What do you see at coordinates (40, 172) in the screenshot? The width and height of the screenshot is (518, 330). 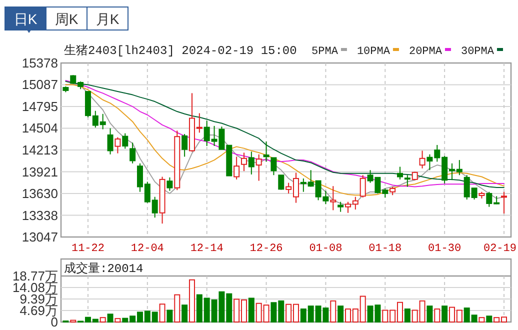 I see `y-tick-label: 13921` at bounding box center [40, 172].